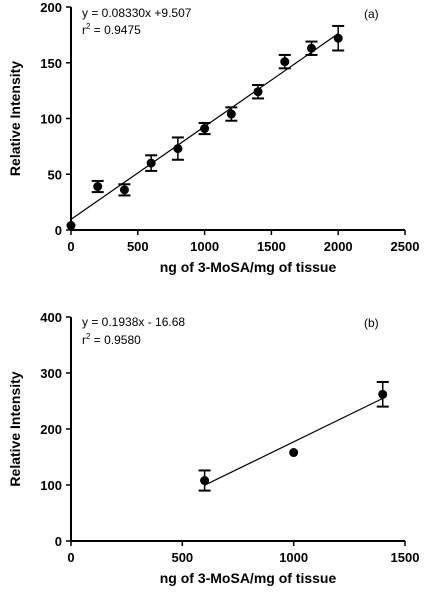  I want to click on fit-equation: y = 0.1938x - 16.68, so click(133, 322).